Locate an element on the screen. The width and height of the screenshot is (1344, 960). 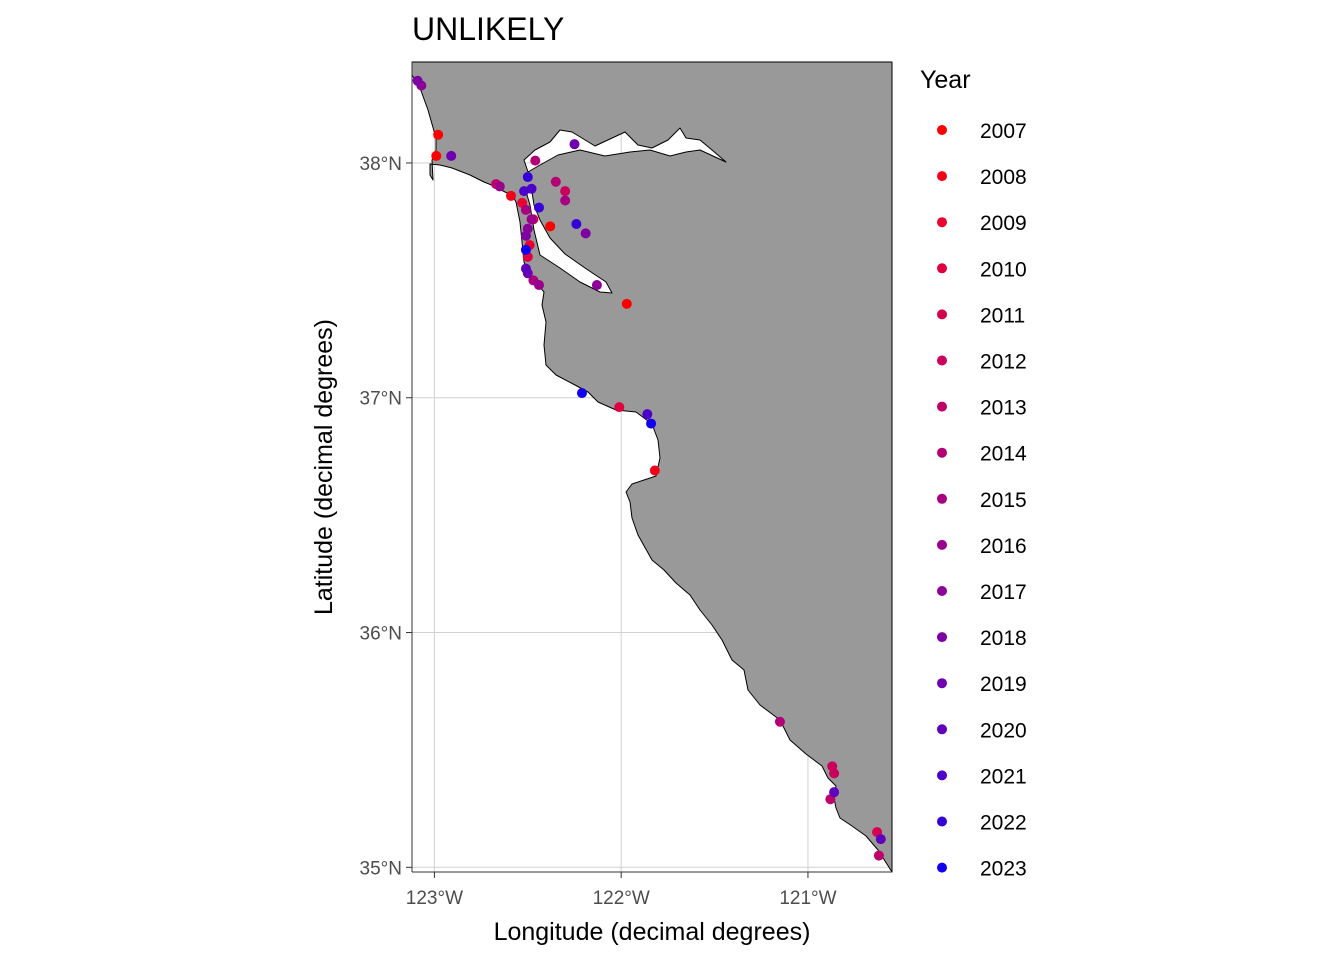
map-title: UNLIKELY is located at coordinates (488, 29).